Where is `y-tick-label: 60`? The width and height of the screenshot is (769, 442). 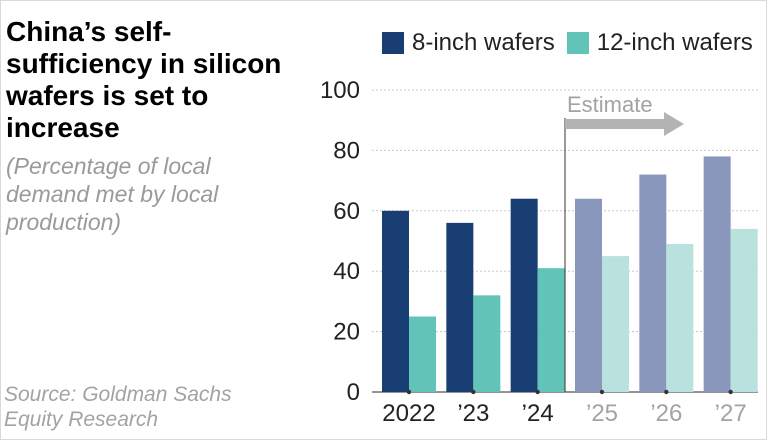
y-tick-label: 60 is located at coordinates (346, 211).